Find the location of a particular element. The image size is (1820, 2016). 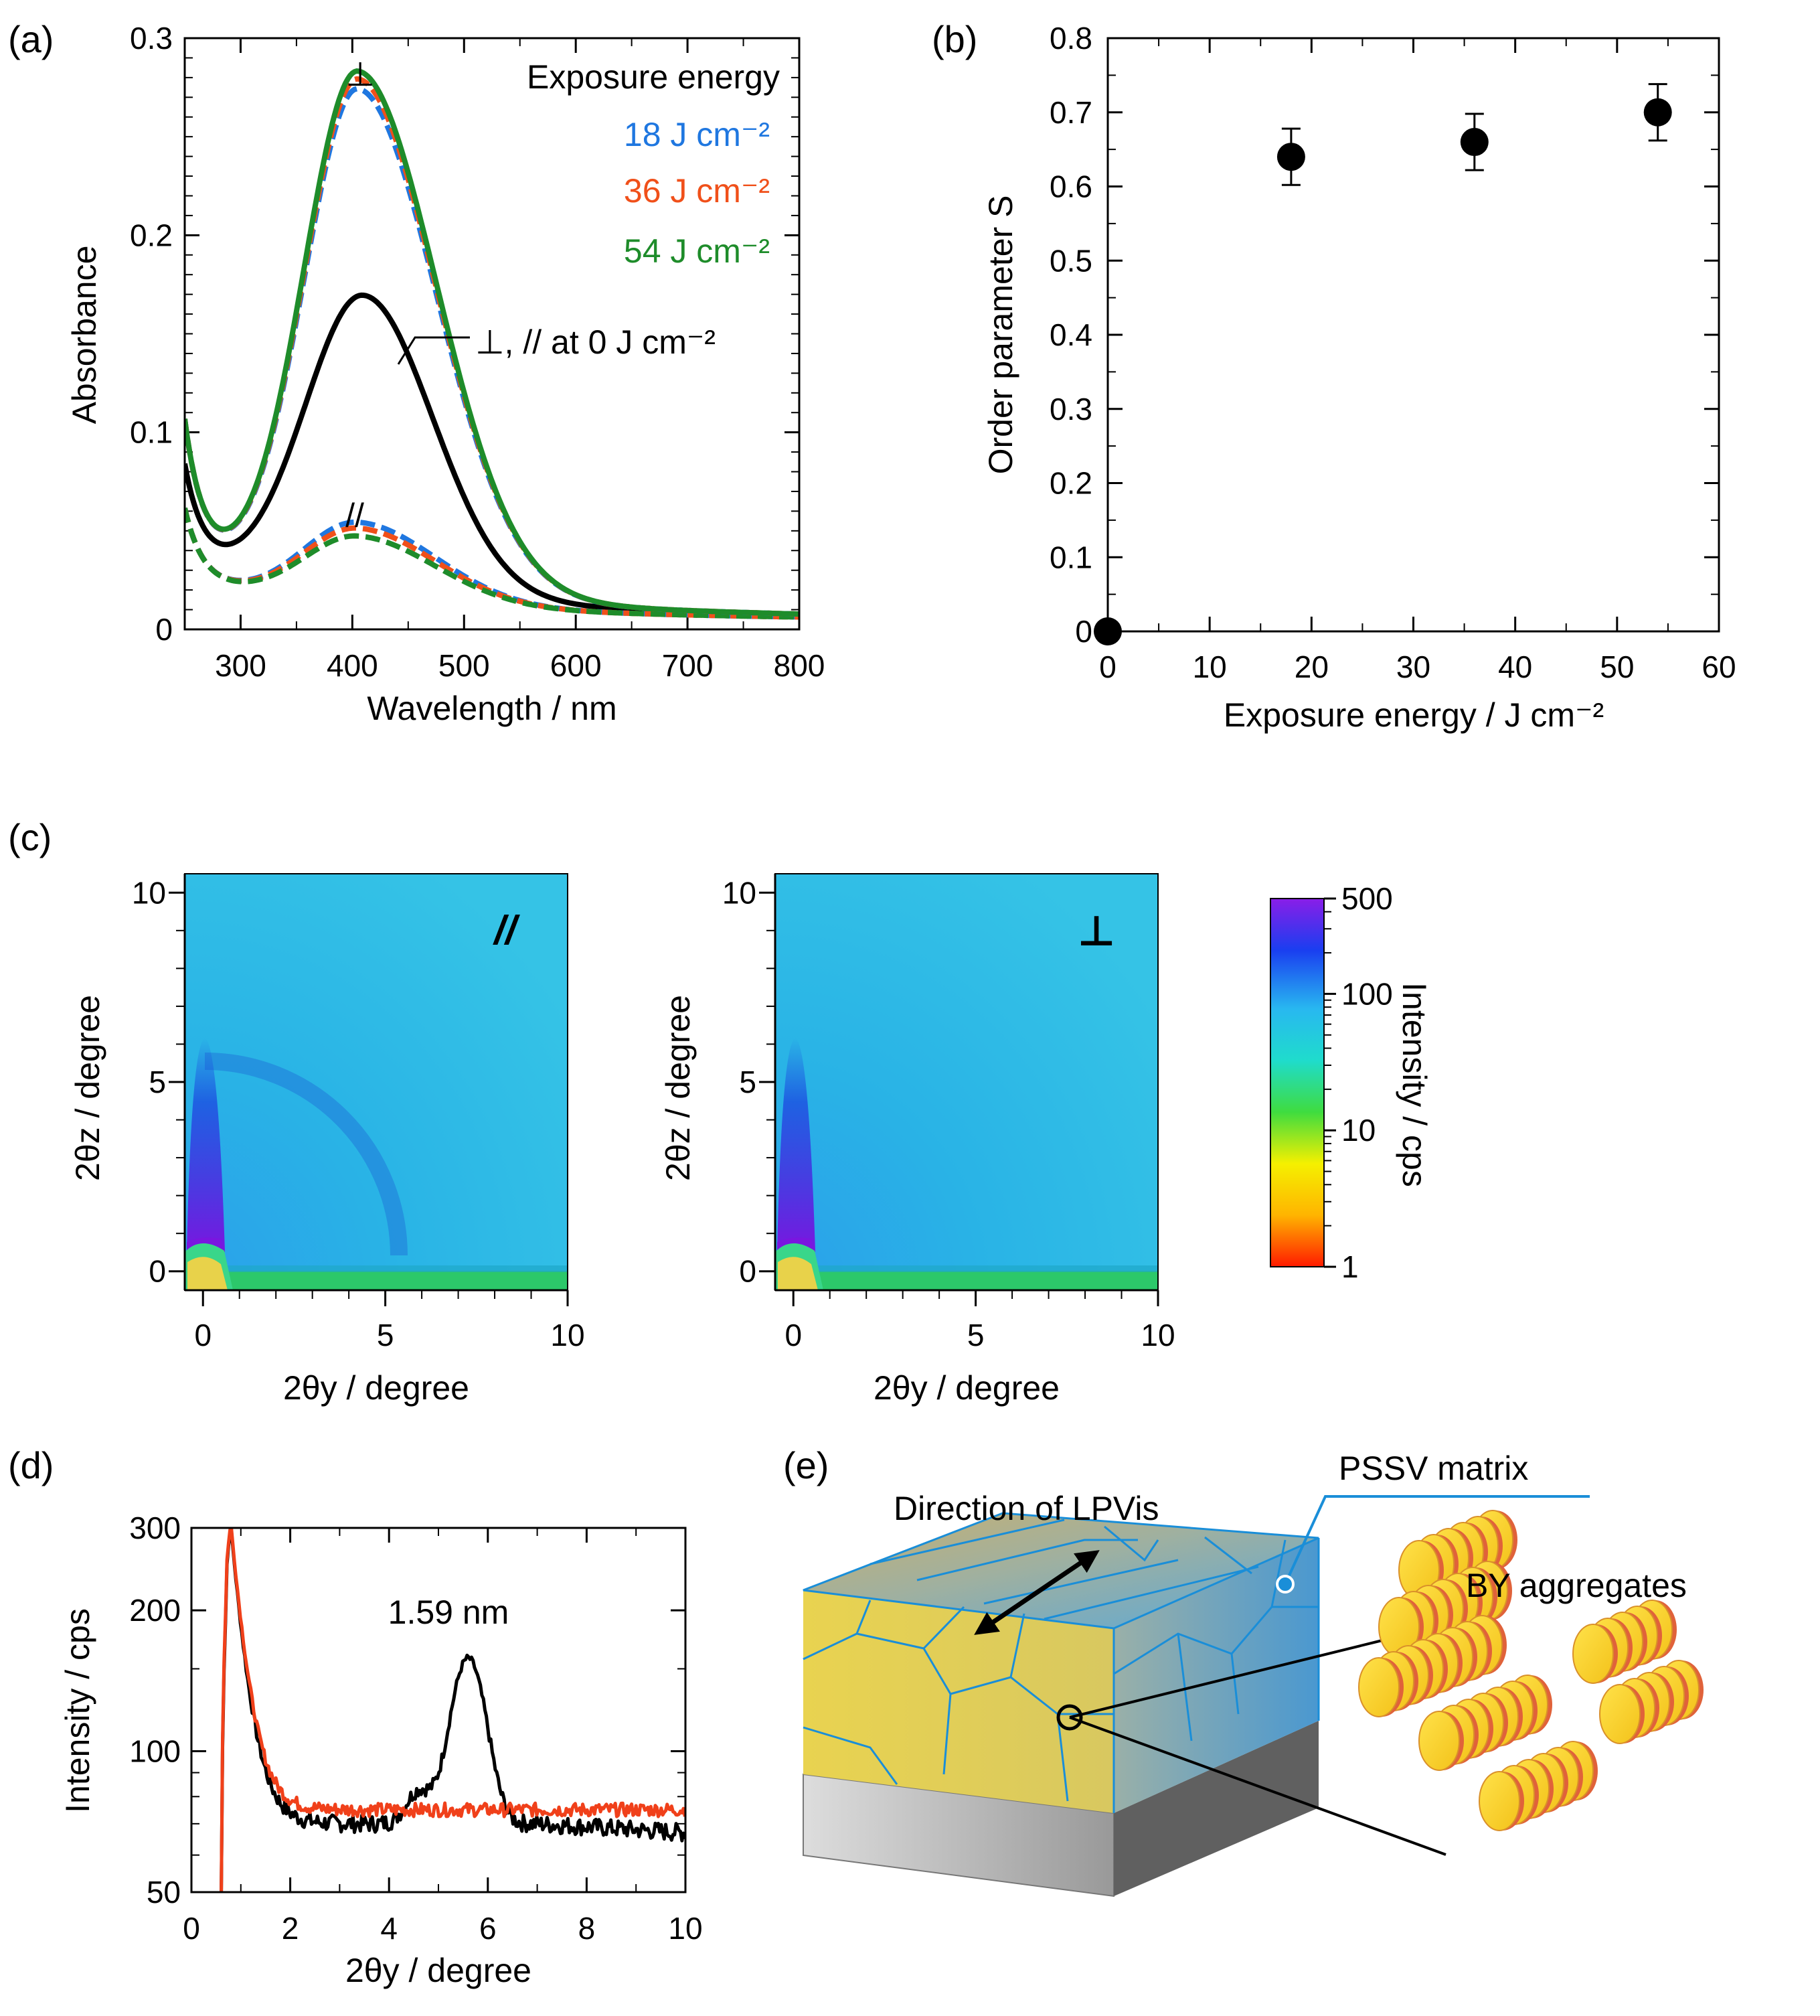

panel-a-x-tick-label: 600 is located at coordinates (576, 665).